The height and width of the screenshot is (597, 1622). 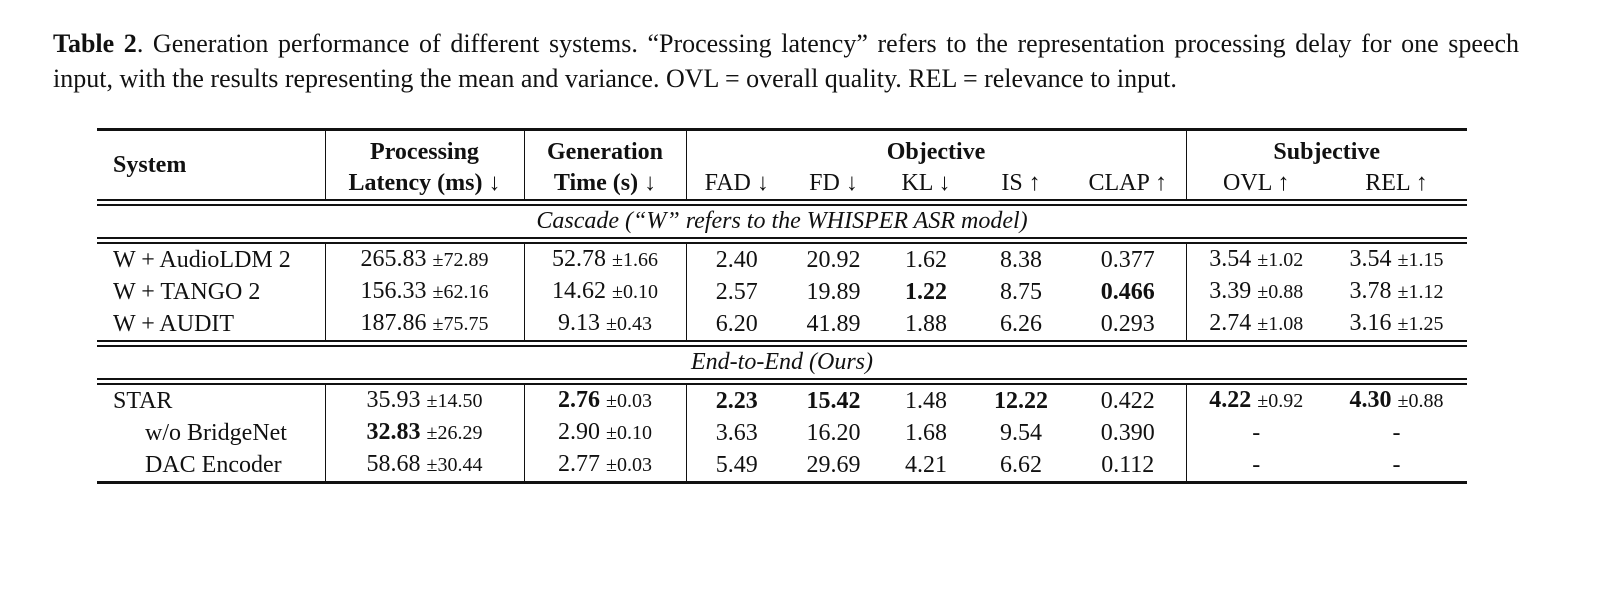 What do you see at coordinates (833, 259) in the screenshot?
I see `value-cell: 20.92` at bounding box center [833, 259].